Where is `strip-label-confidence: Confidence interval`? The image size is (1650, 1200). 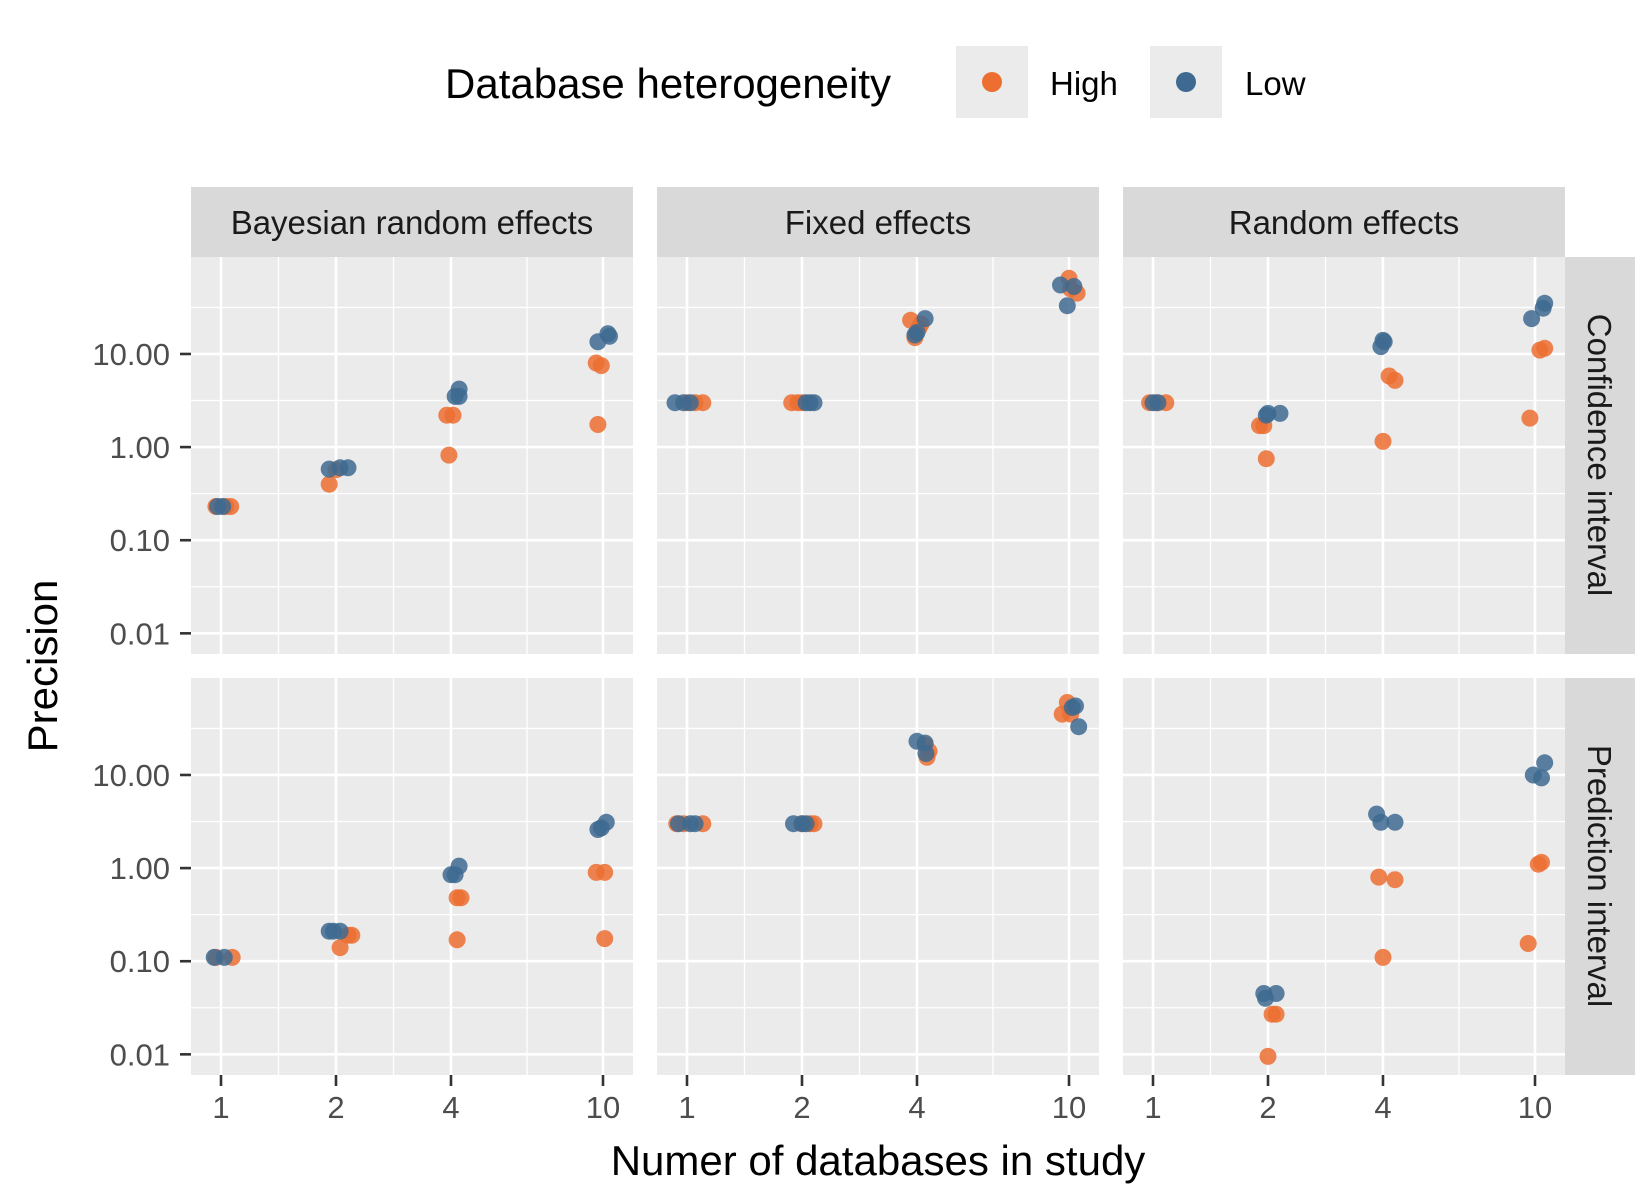 strip-label-confidence: Confidence interval is located at coordinates (1599, 455).